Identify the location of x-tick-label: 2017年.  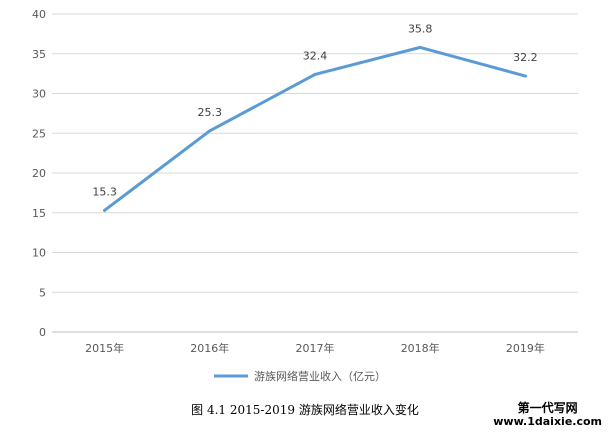
(315, 348).